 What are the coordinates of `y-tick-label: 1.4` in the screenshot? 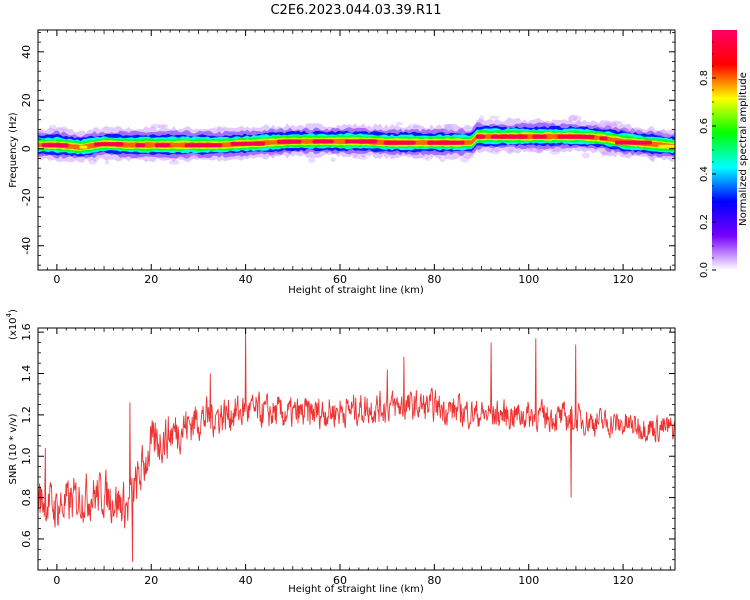 It's located at (26, 374).